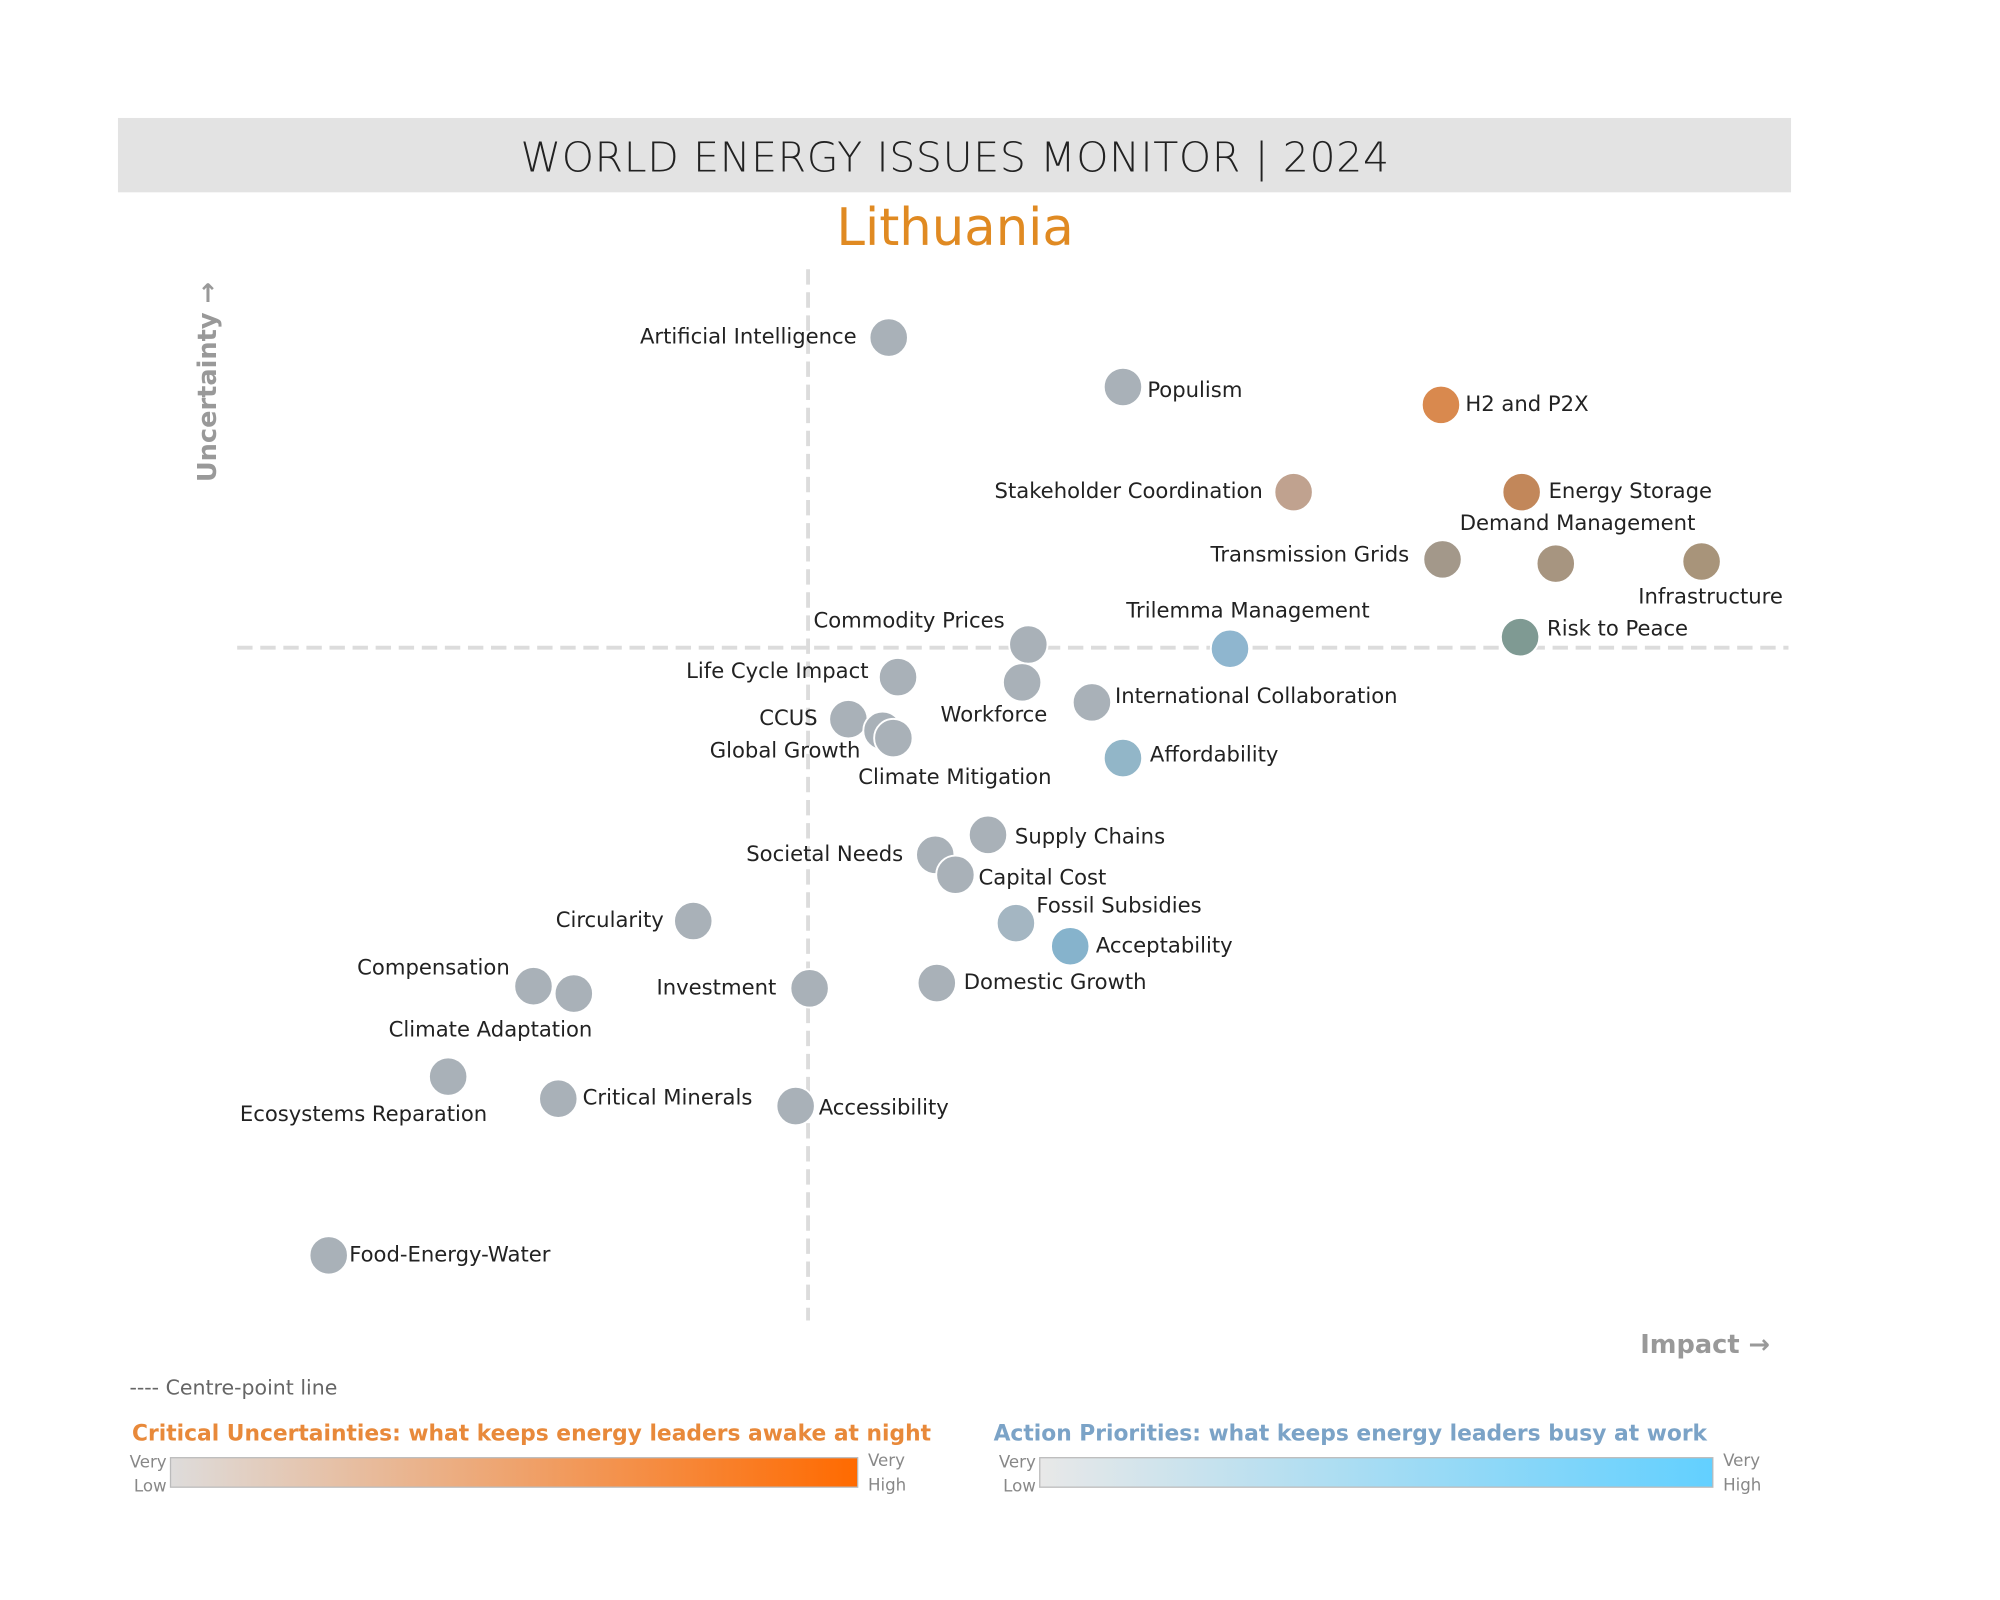 The image size is (2000, 1600). What do you see at coordinates (1129, 490) in the screenshot?
I see `point-label: Stakeholder Coordination` at bounding box center [1129, 490].